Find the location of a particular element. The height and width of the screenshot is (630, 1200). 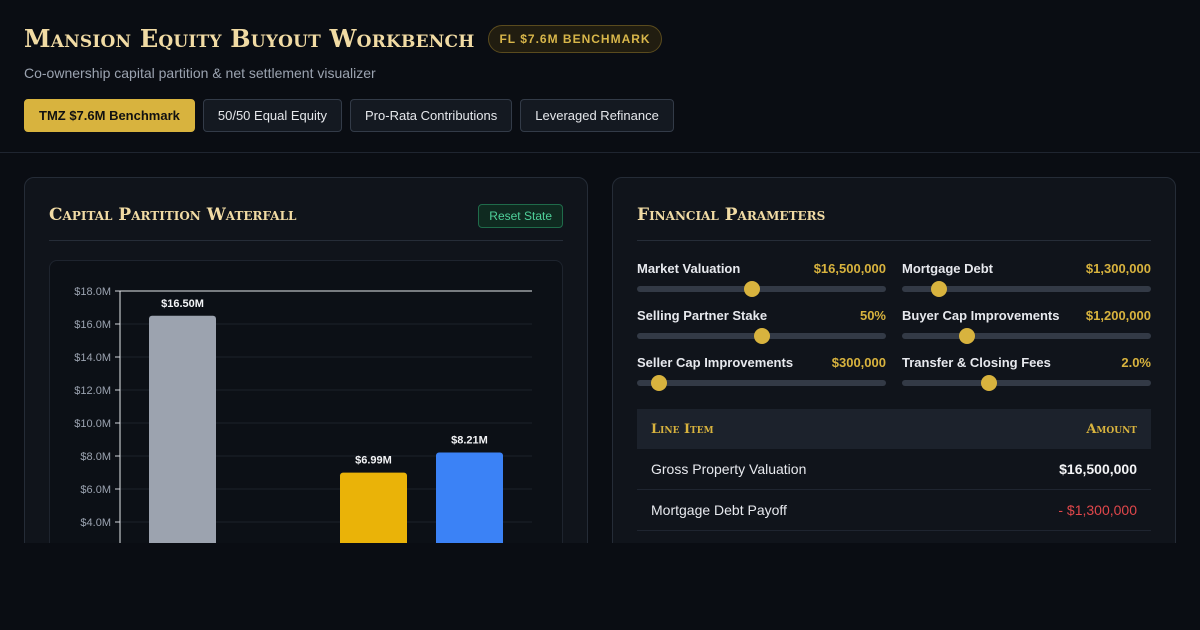

slider-label: Transfer & Closing Fees is located at coordinates (976, 362).